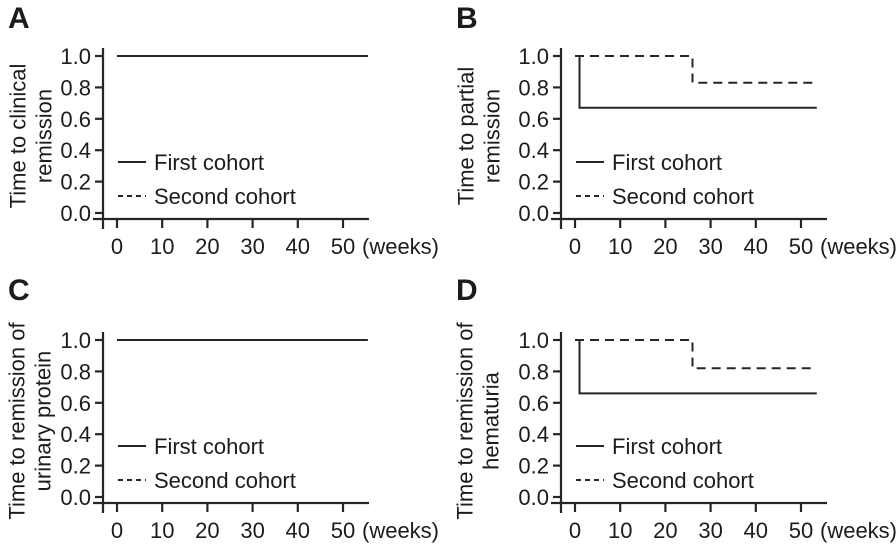  I want to click on panel-letter: C, so click(19, 290).